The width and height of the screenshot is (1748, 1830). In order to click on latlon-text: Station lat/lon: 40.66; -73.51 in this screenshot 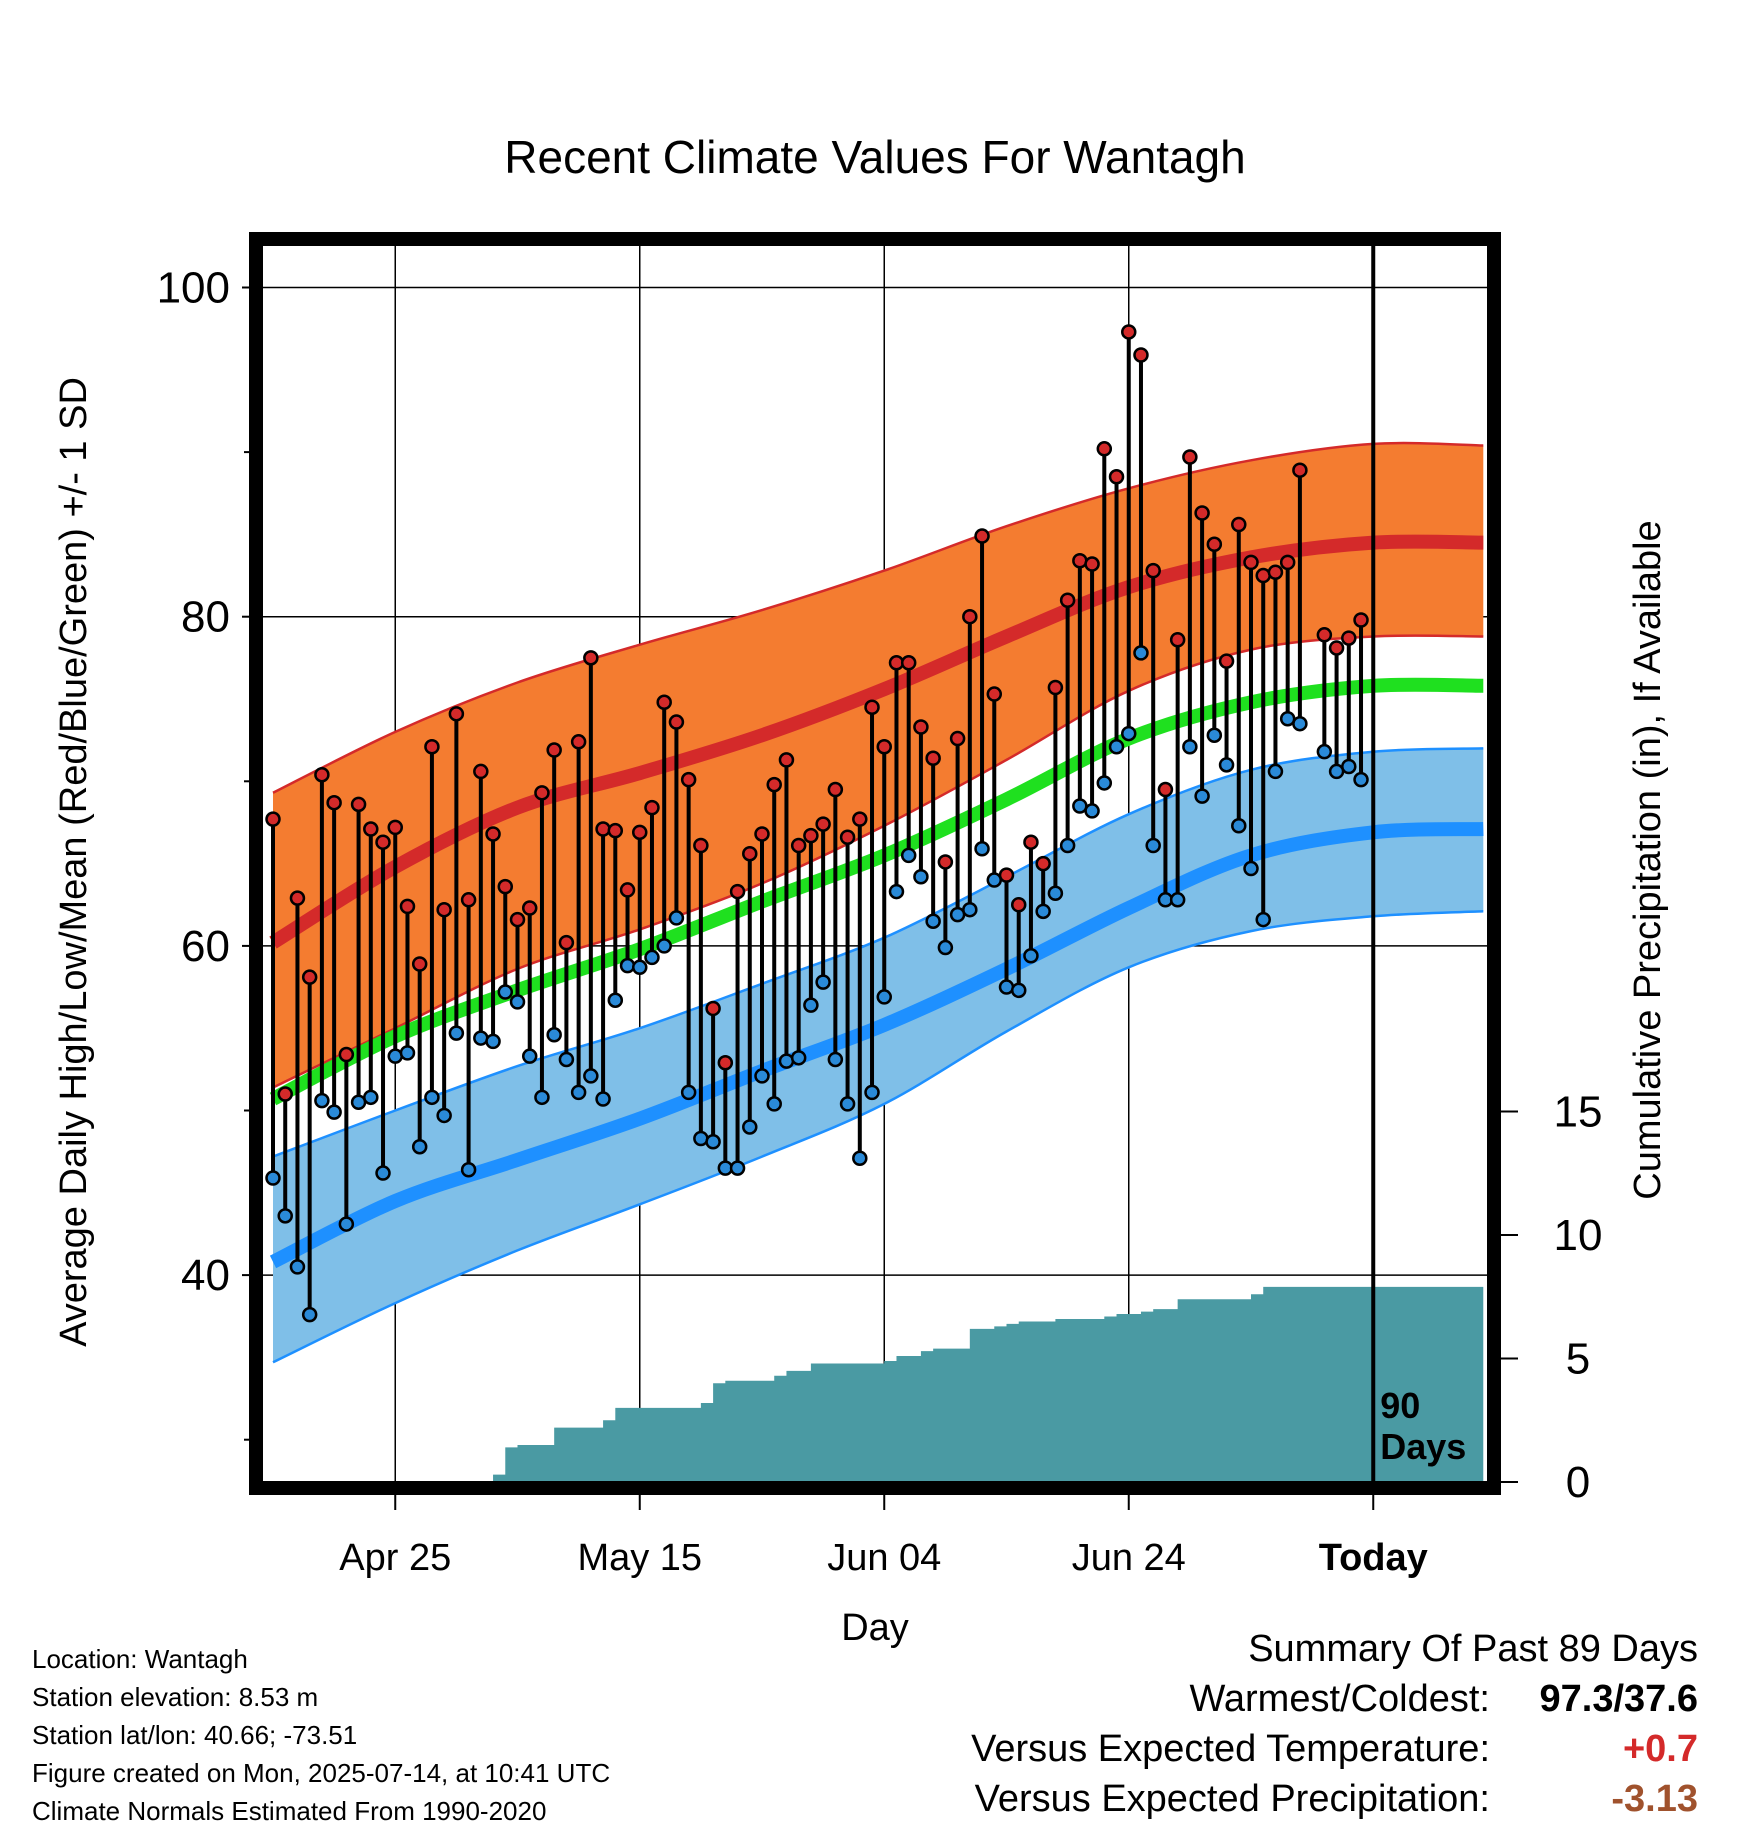, I will do `click(195, 1735)`.